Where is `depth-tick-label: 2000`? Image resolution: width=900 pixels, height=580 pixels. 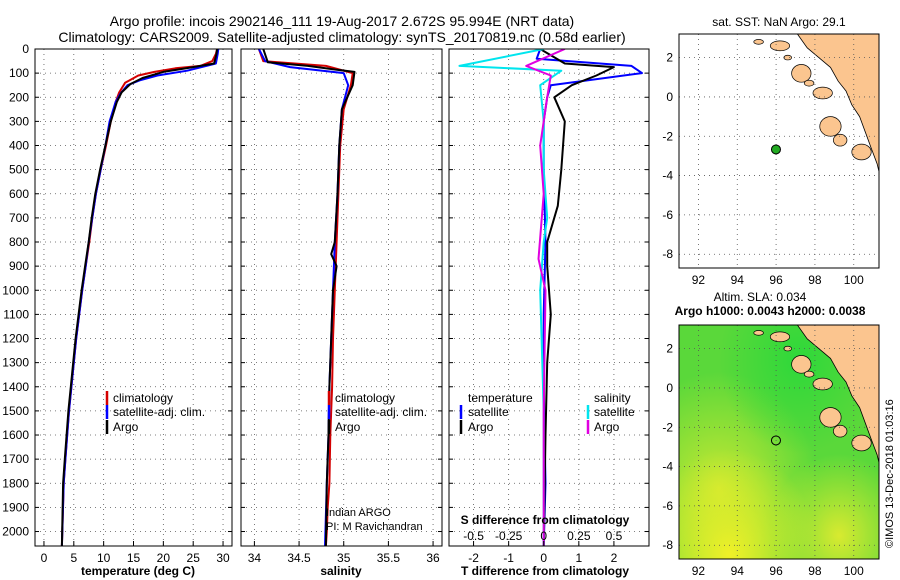
depth-tick-label: 2000 is located at coordinates (15, 532).